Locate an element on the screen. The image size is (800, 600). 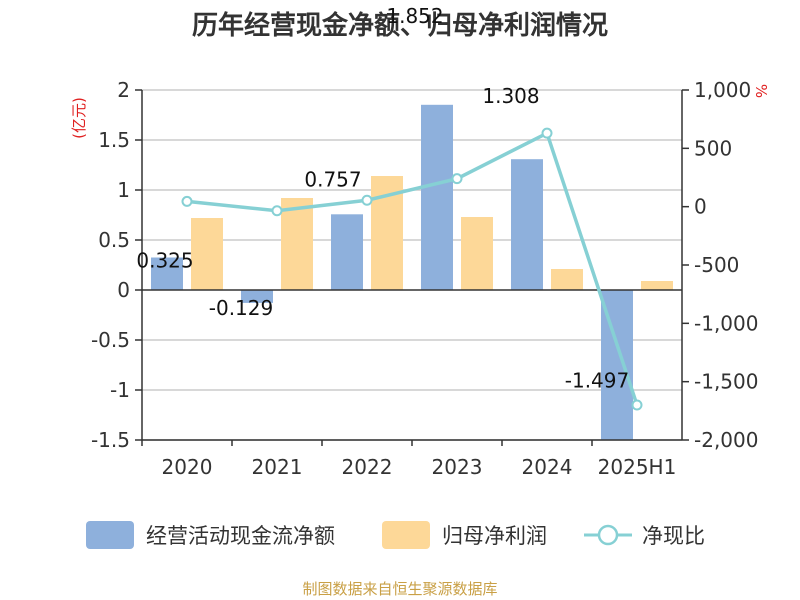
legend-swatch-net-profit is located at coordinates (406, 535).